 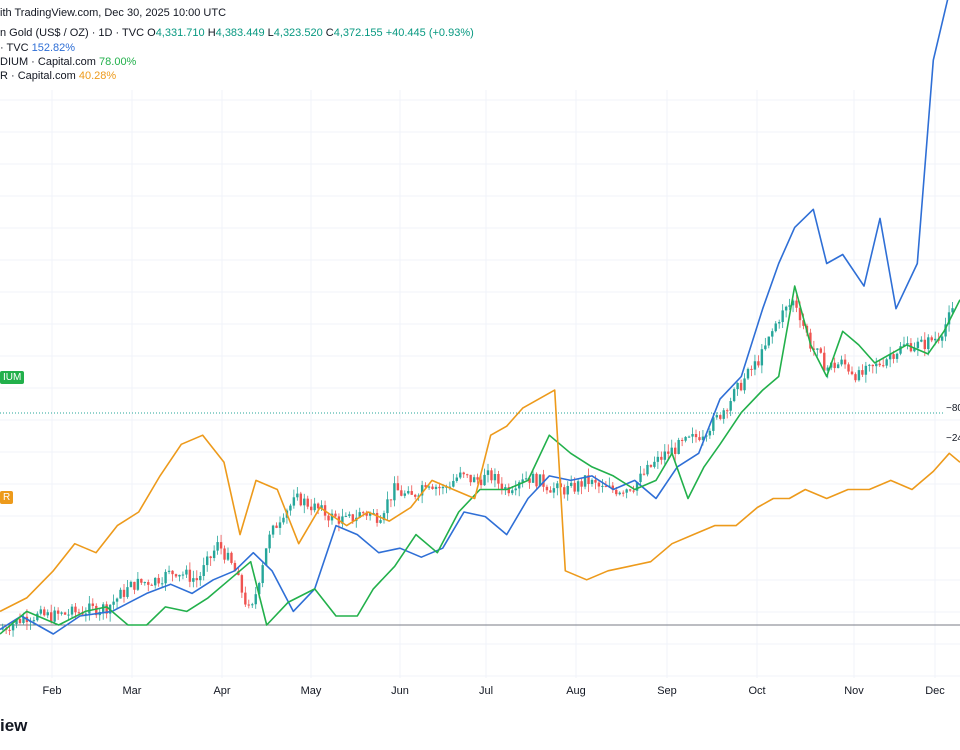 What do you see at coordinates (429, 33) in the screenshot?
I see `change-value: +40.445 (+0.93%)` at bounding box center [429, 33].